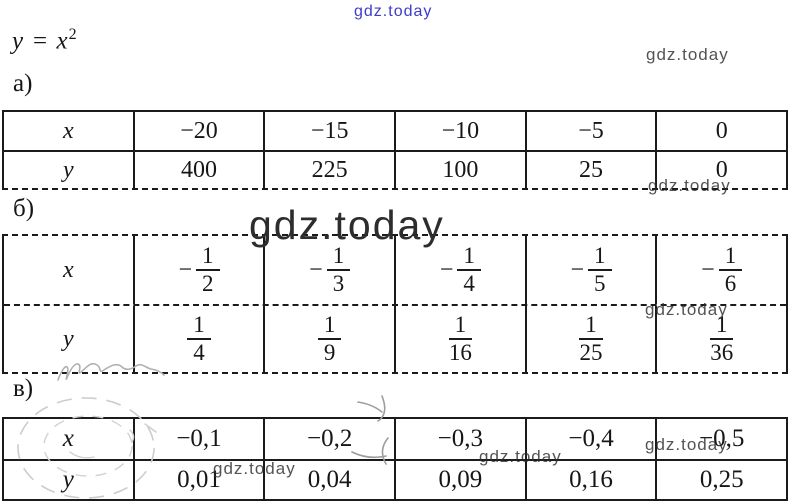 The width and height of the screenshot is (790, 503). I want to click on table-cell-fraction: −1 4, so click(459, 270).